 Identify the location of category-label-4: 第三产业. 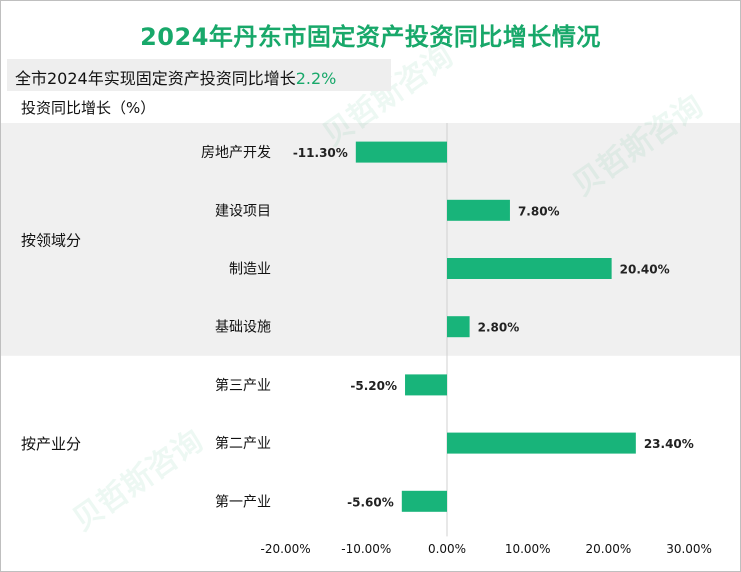
(243, 385).